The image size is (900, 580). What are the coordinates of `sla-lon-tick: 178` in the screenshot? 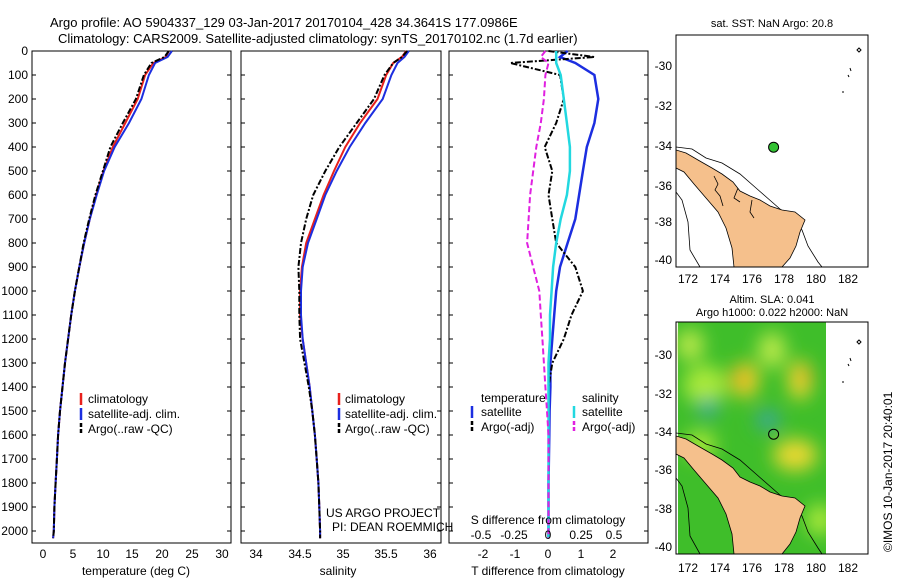 It's located at (784, 568).